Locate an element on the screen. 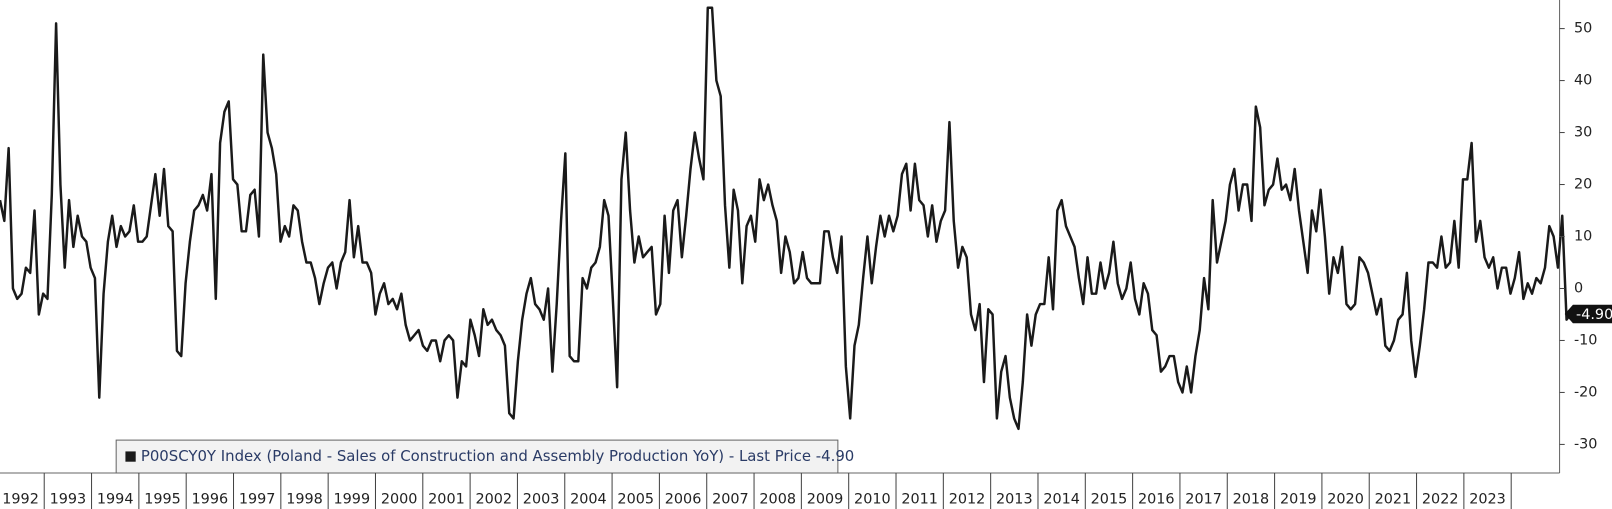  x-tick-label: 2018 is located at coordinates (1251, 500).